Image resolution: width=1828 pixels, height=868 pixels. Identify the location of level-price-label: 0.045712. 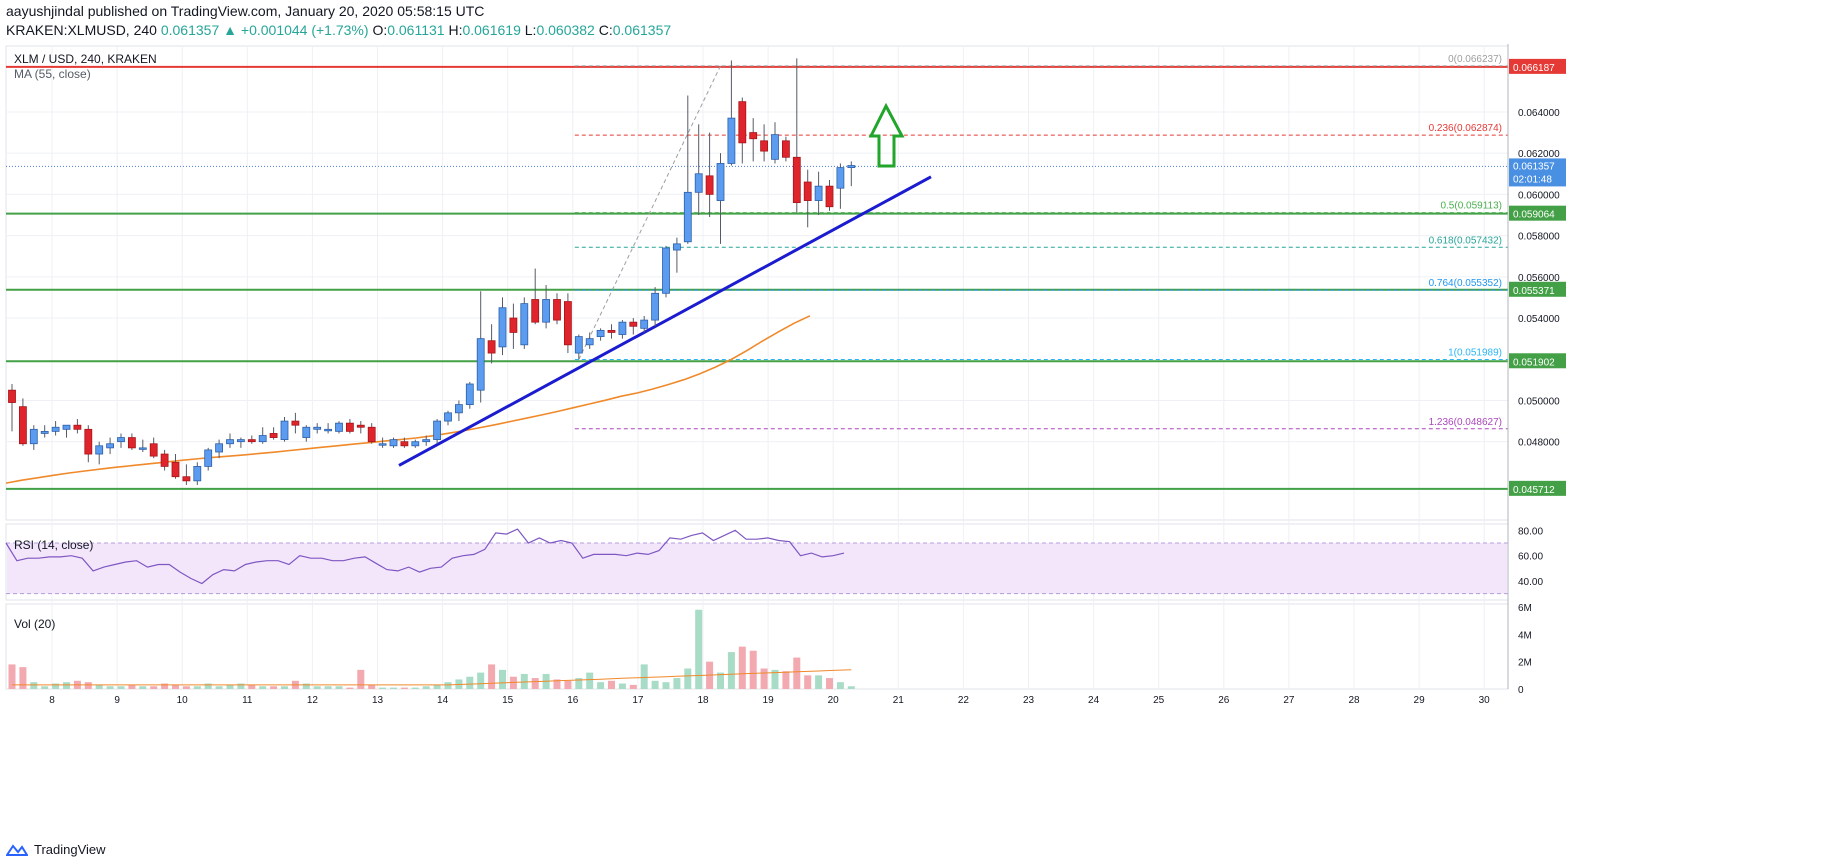
(1534, 490).